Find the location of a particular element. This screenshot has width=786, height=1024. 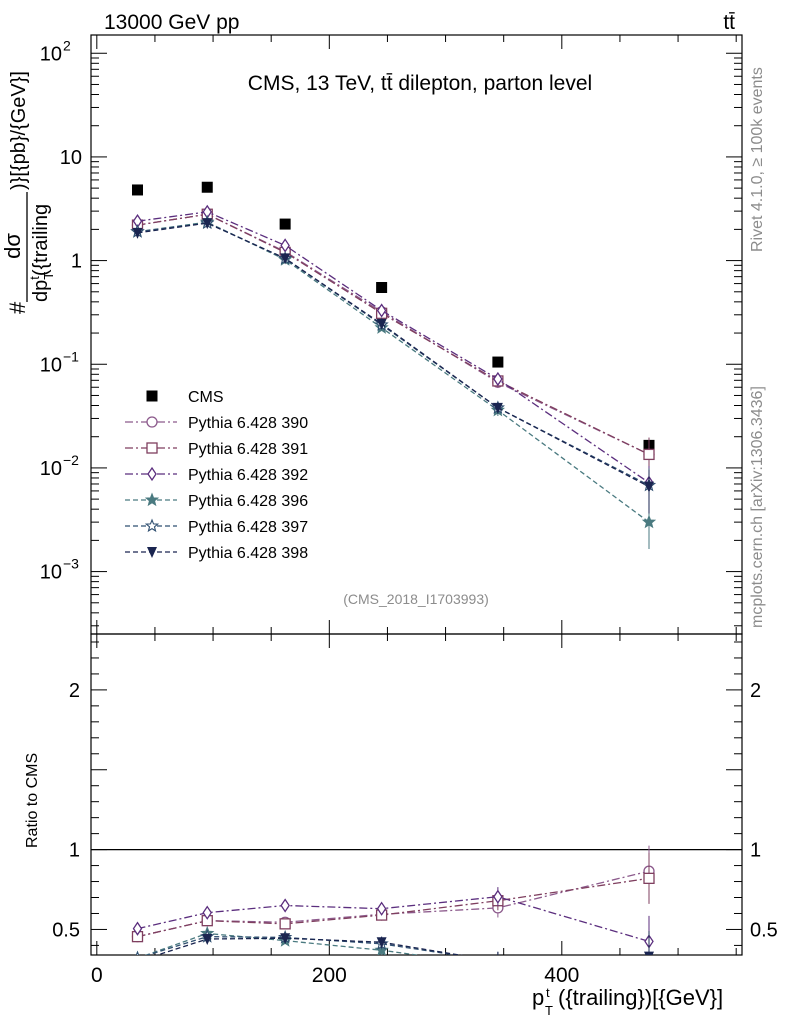

analysis-tag: (CMS_2018_I1703993) is located at coordinates (416, 599).